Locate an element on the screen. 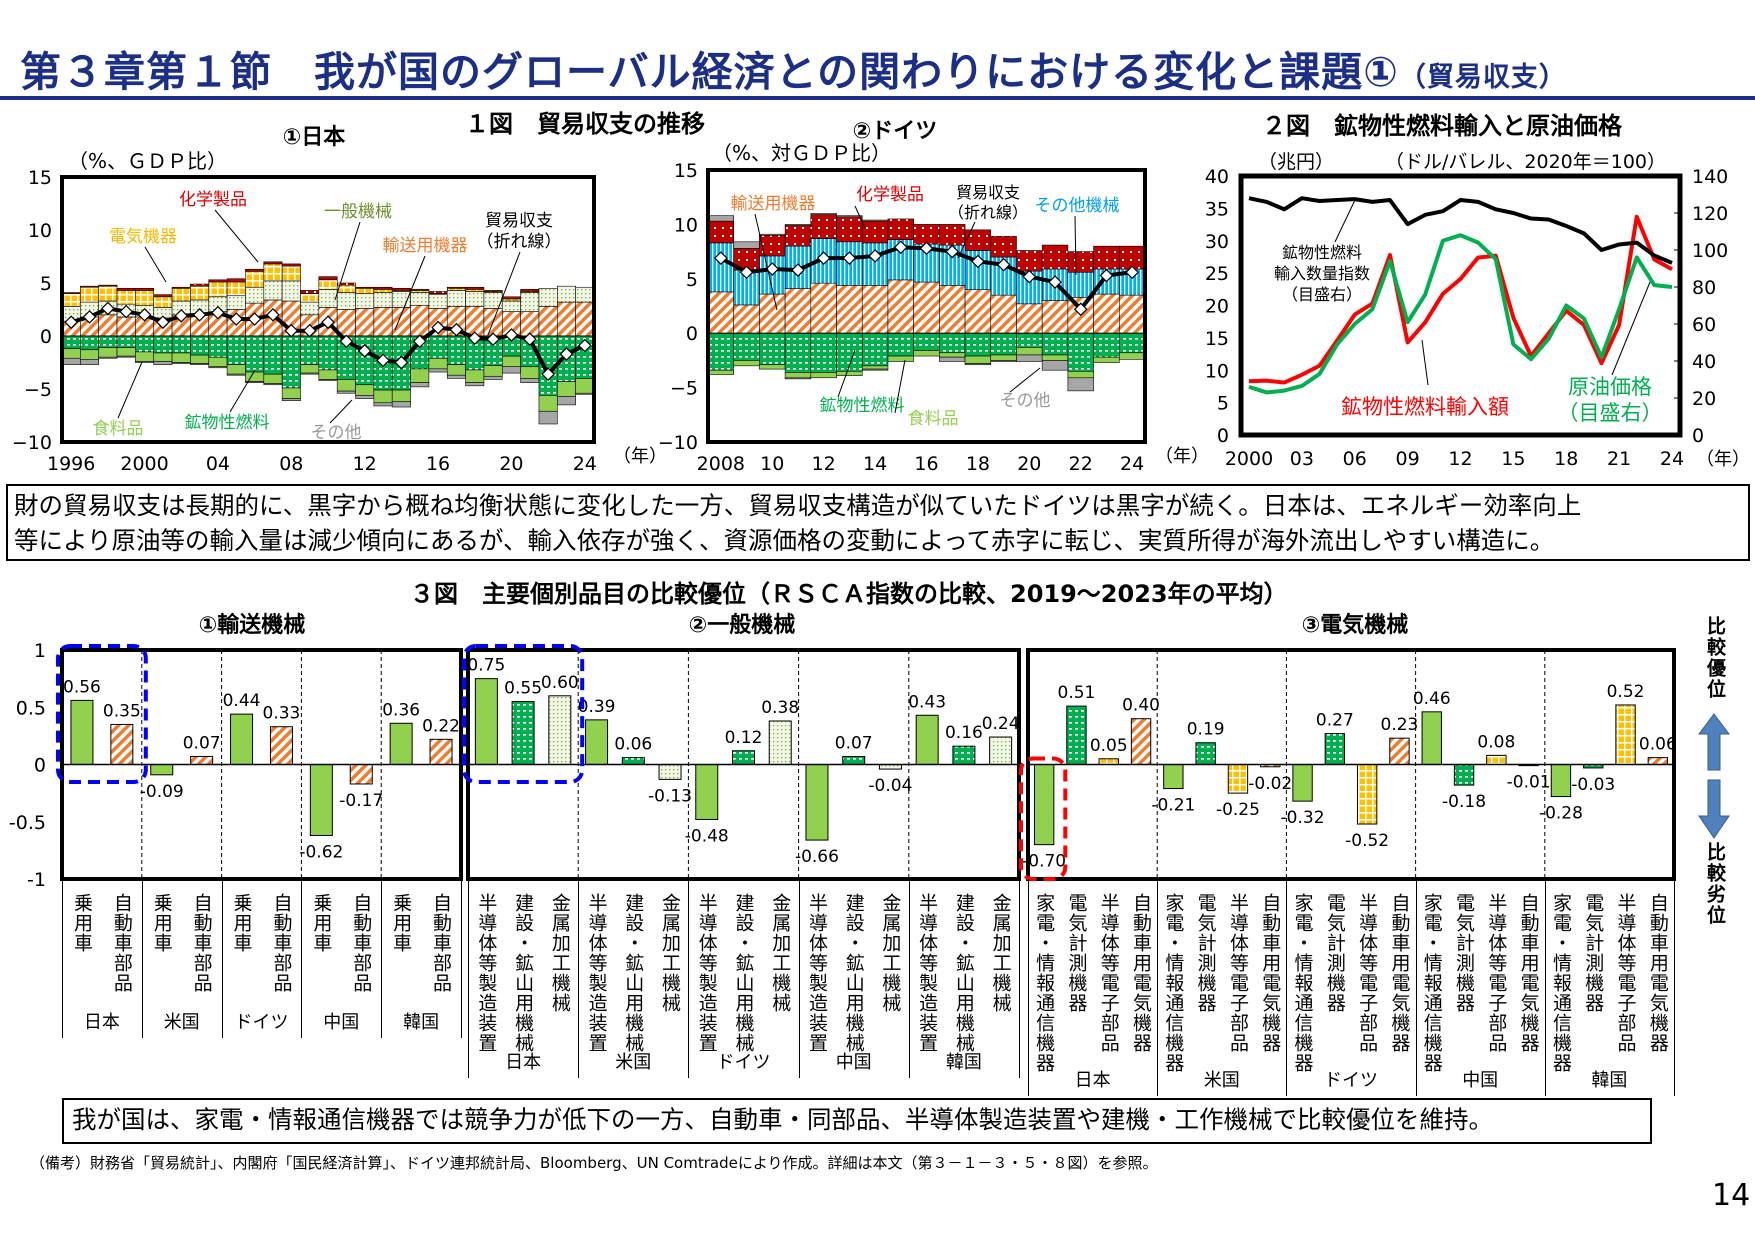 This screenshot has height=1241, width=1755. fig2-left-unit: （兆円） is located at coordinates (1296, 162).